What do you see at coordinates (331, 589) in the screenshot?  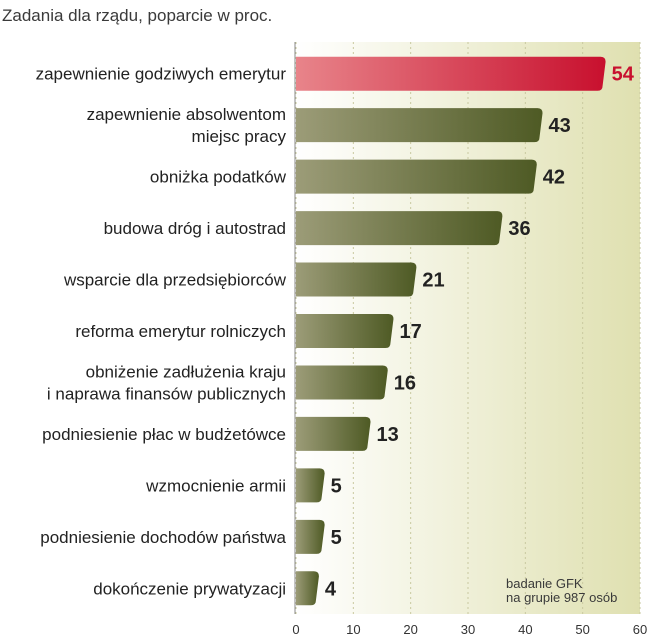 I see `value-label: 4` at bounding box center [331, 589].